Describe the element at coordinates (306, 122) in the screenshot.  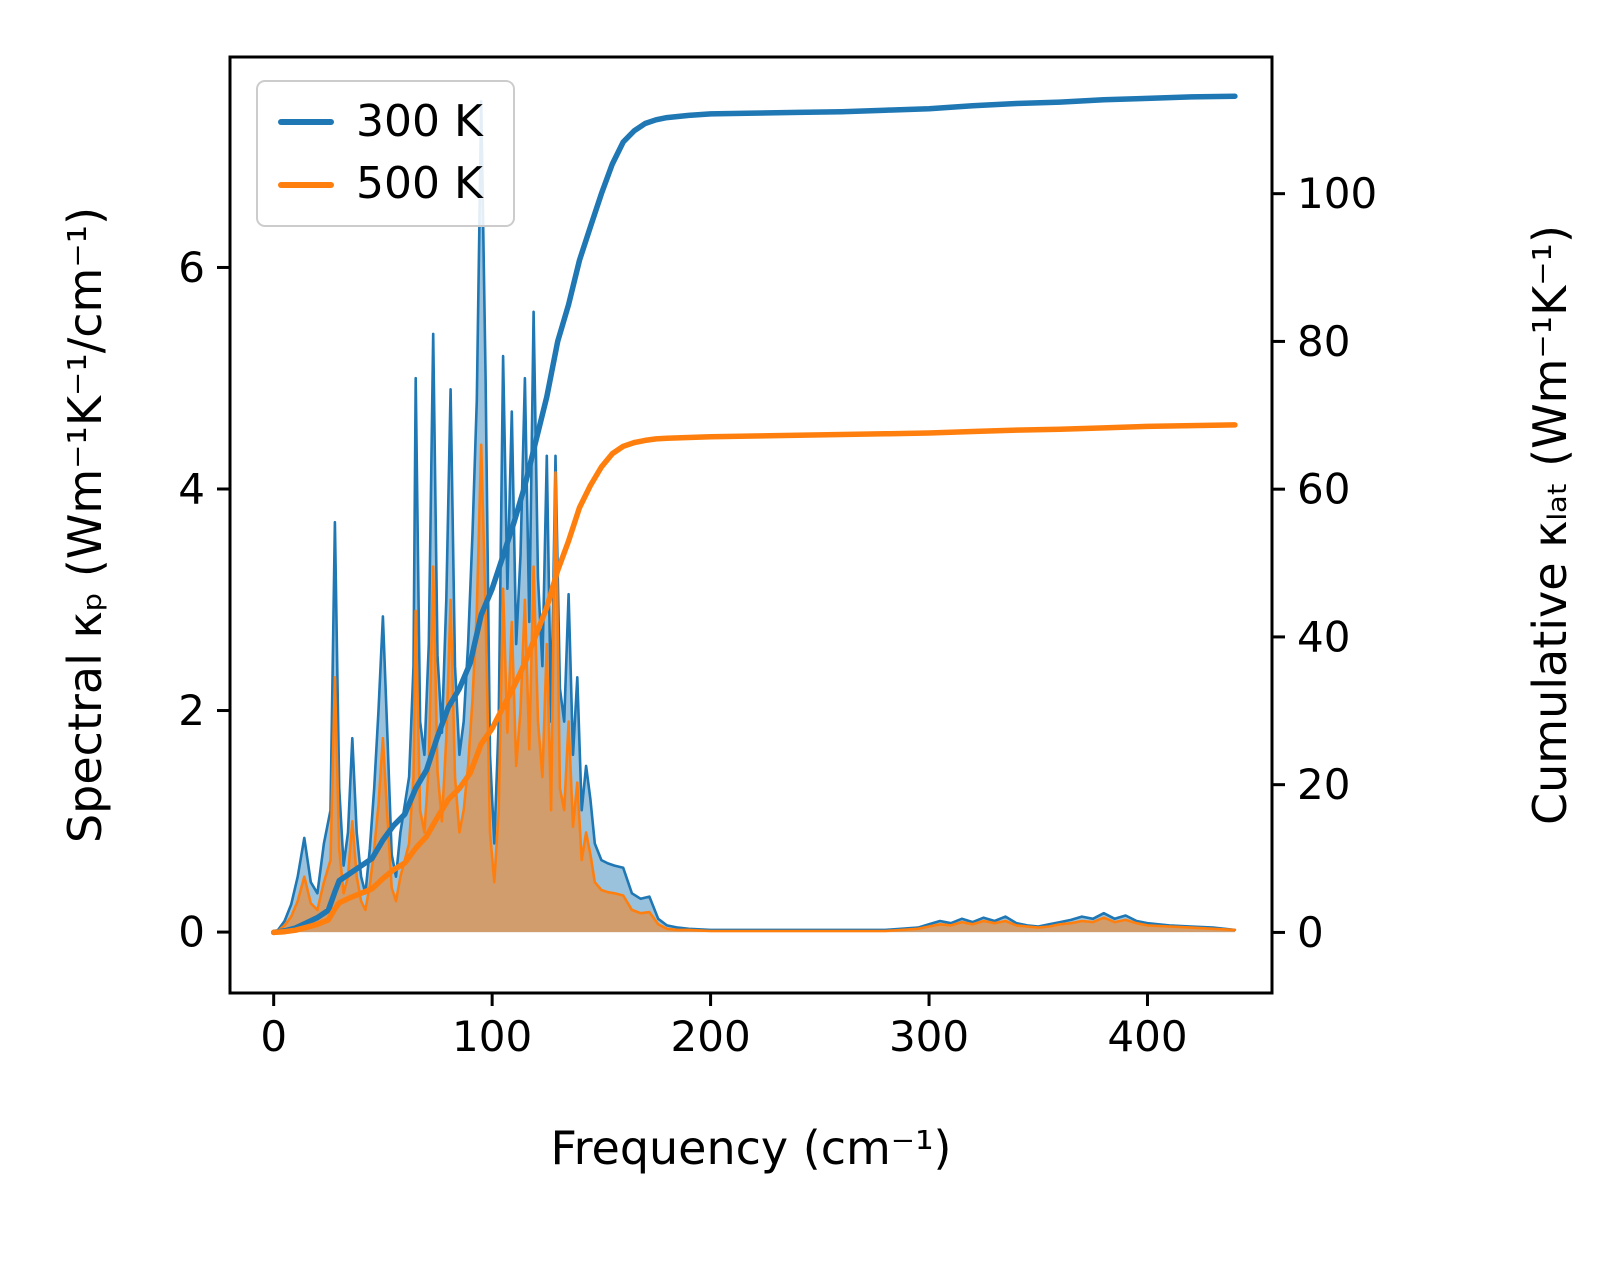
I see `legend-line-300k` at that location.